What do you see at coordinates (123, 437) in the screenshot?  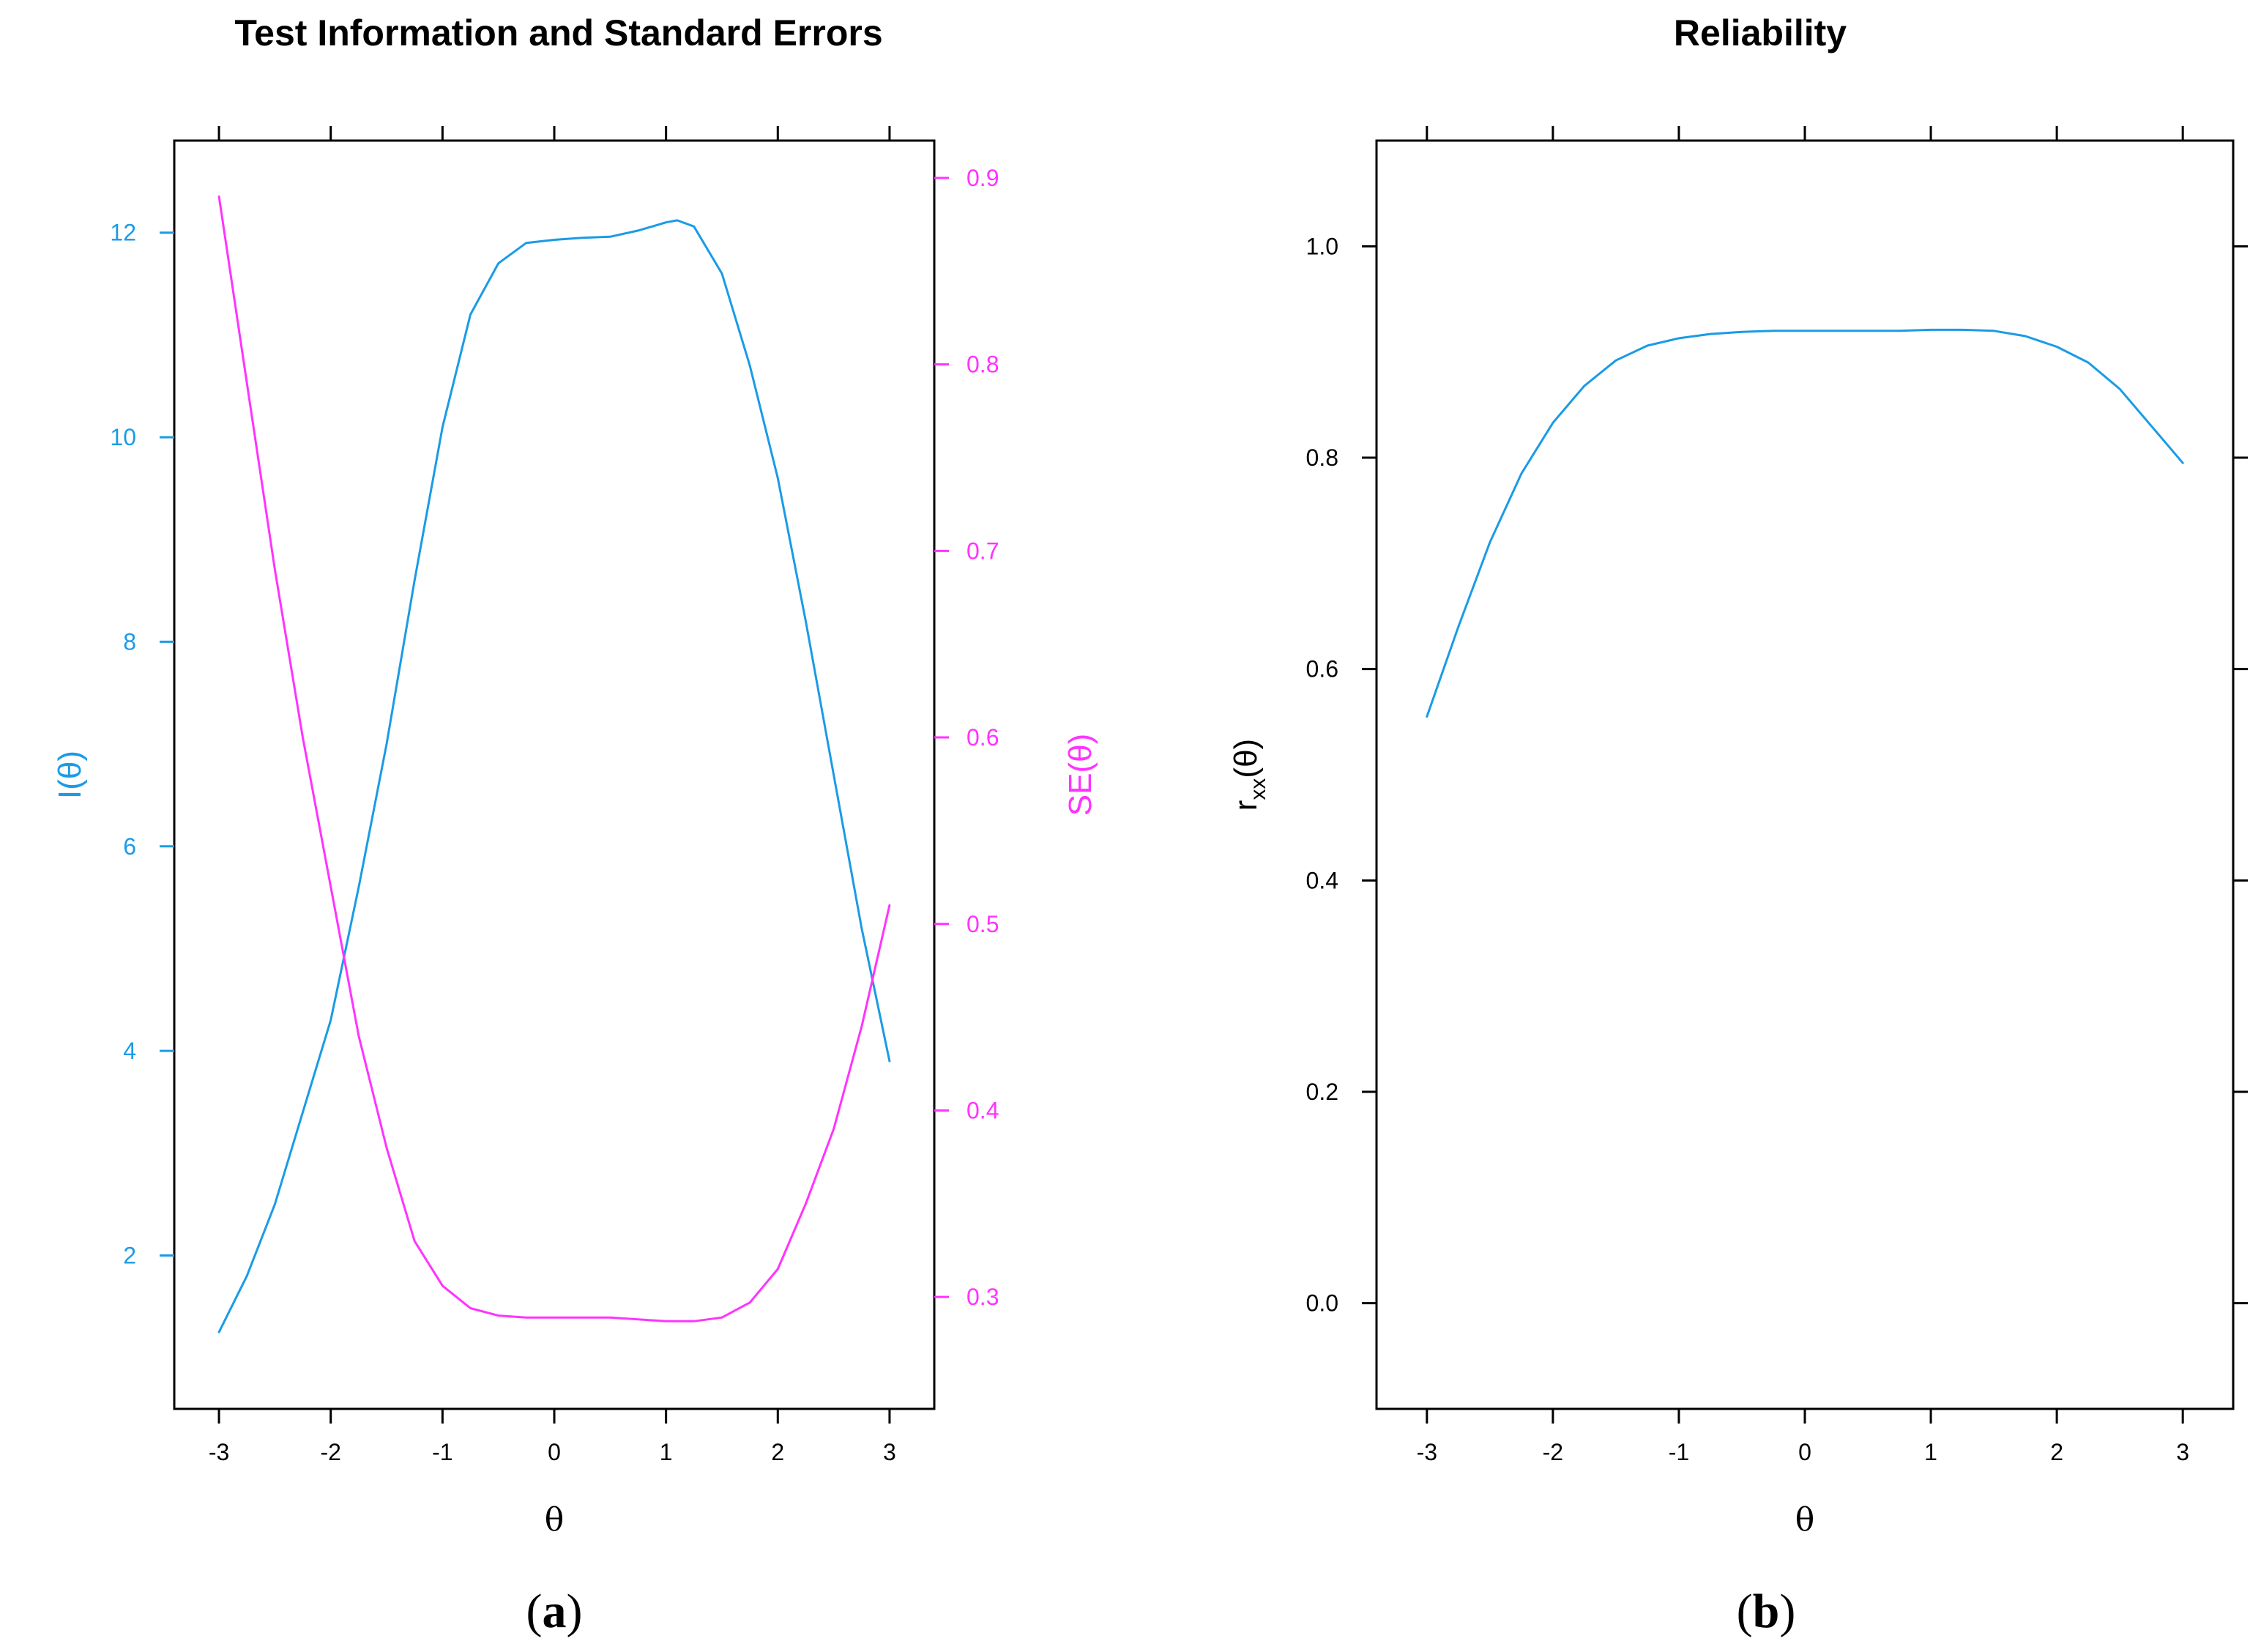 I see `chart-a-y-tick-label-left: 10` at bounding box center [123, 437].